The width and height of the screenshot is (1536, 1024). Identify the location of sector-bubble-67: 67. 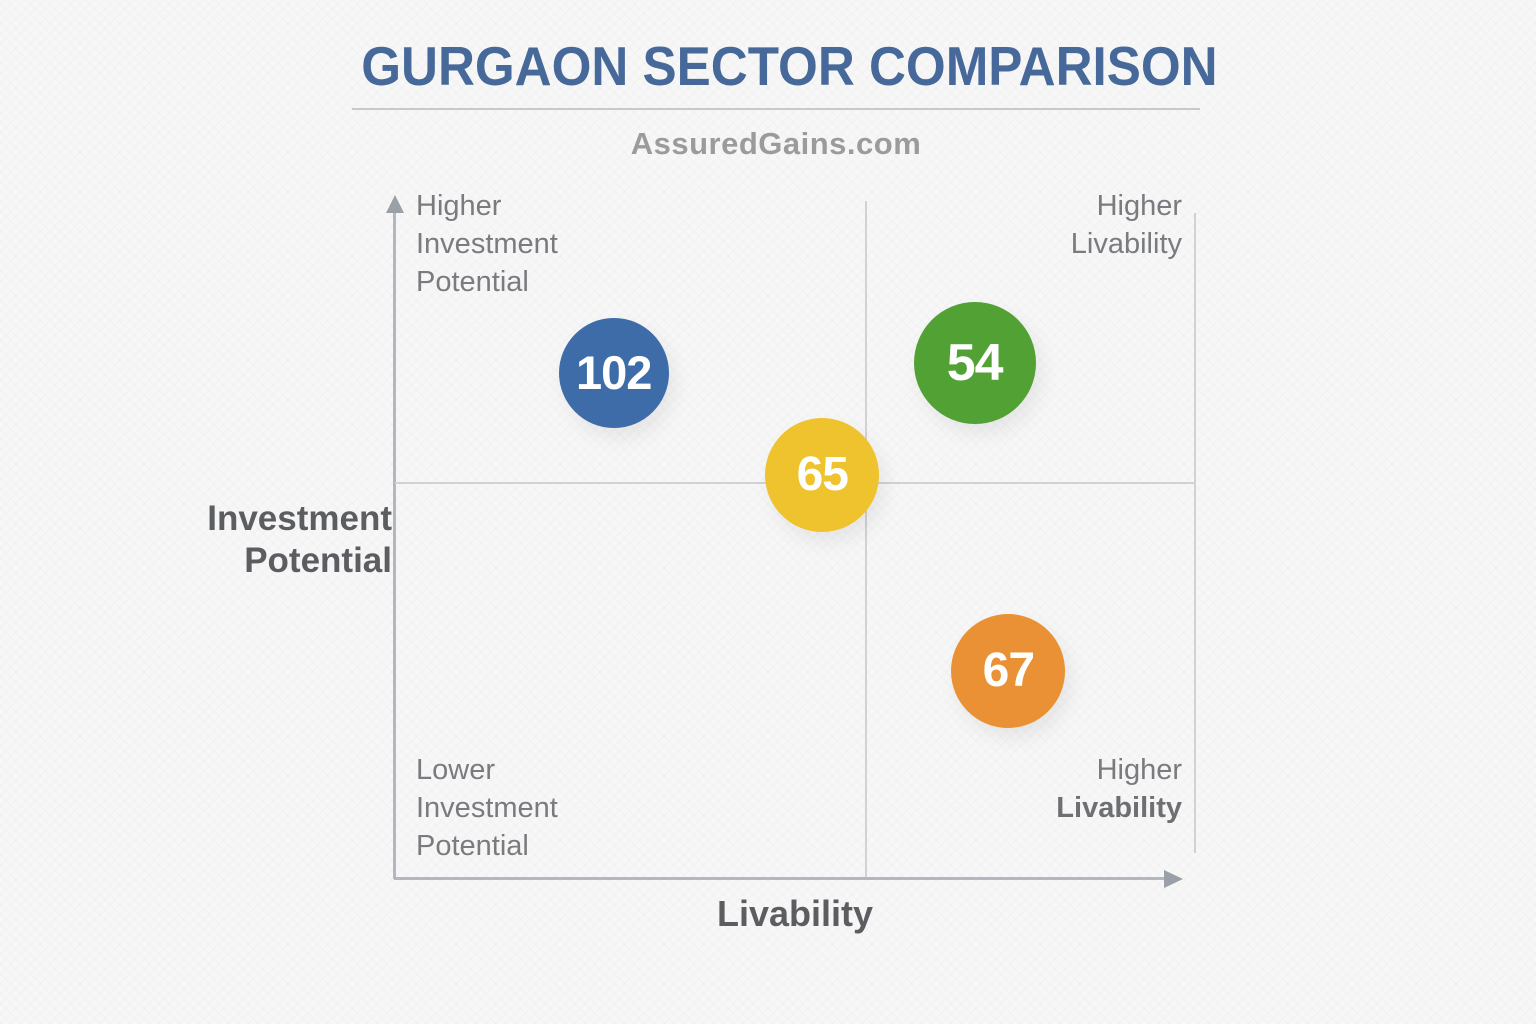
(1008, 670).